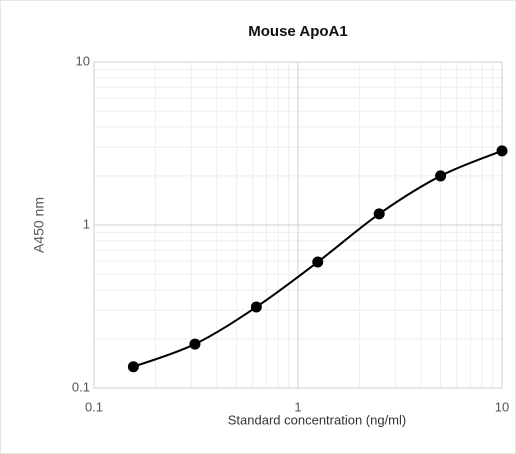  I want to click on y-tick-label: 10, so click(83, 60).